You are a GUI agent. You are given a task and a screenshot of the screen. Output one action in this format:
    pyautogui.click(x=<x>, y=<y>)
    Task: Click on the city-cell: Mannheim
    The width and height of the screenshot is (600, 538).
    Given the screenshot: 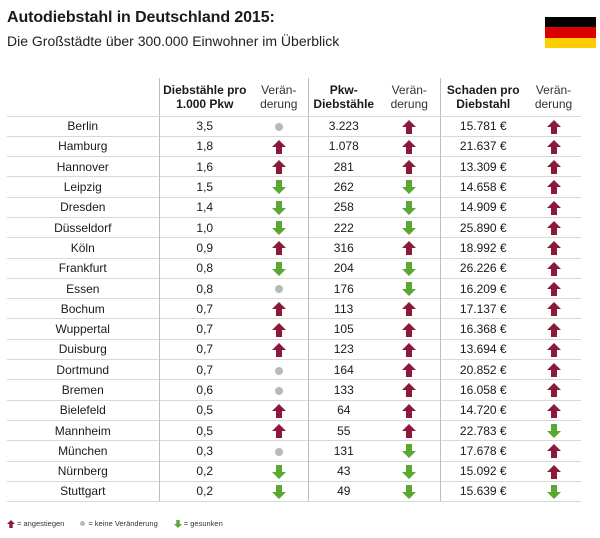 What is the action you would take?
    pyautogui.click(x=83, y=430)
    